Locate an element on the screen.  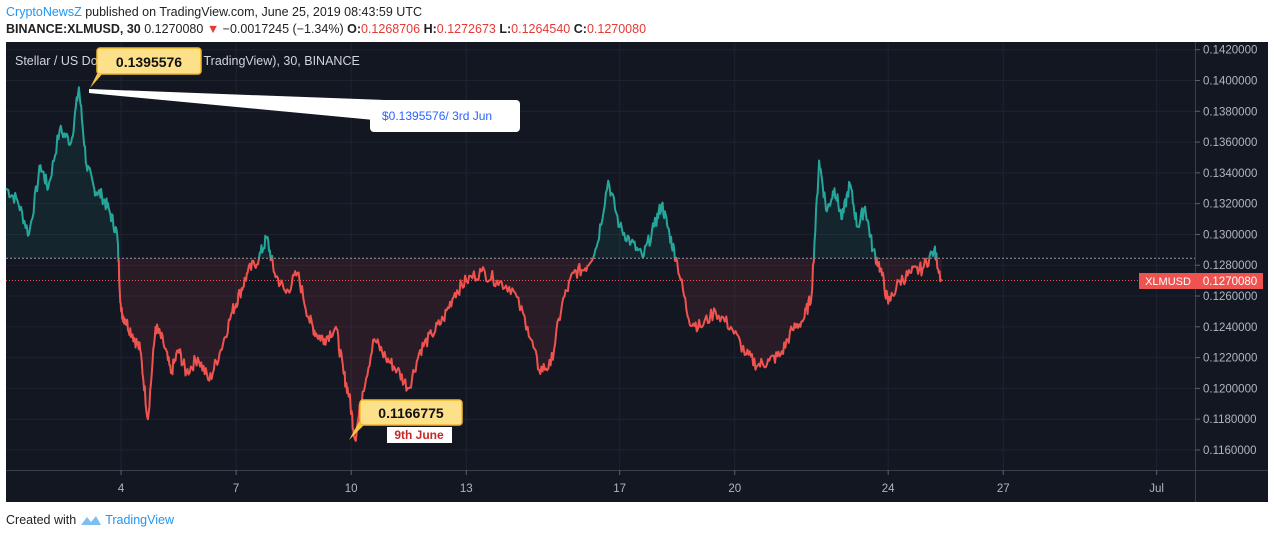
last-price-tag-symbol: XLMUSD is located at coordinates (1168, 282).